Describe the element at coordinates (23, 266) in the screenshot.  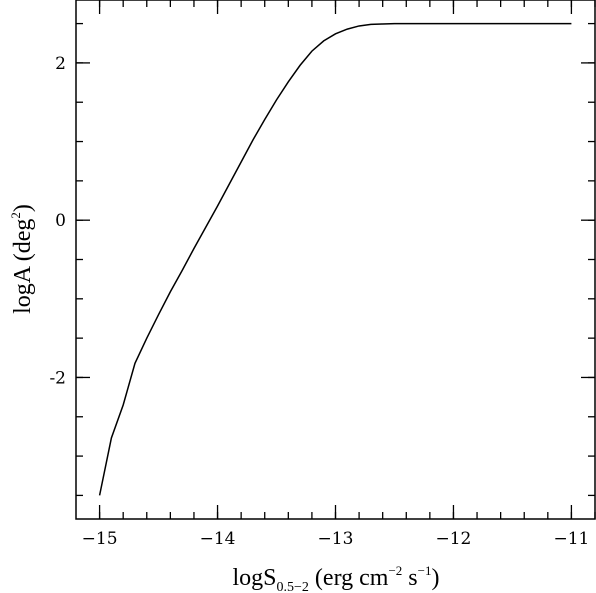
I see `y-axis-label-main: logA (deg` at that location.